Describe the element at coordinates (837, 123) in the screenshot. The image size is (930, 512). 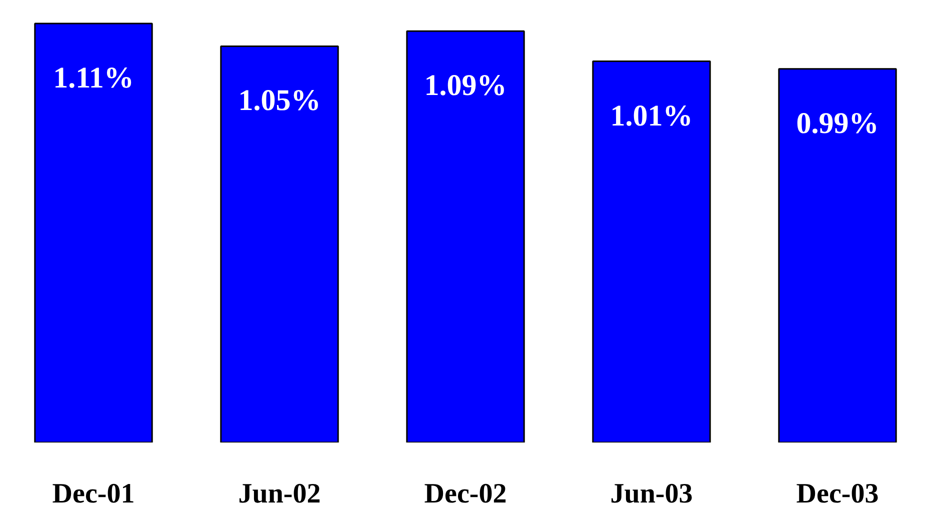
I see `data-label: 0.99%` at that location.